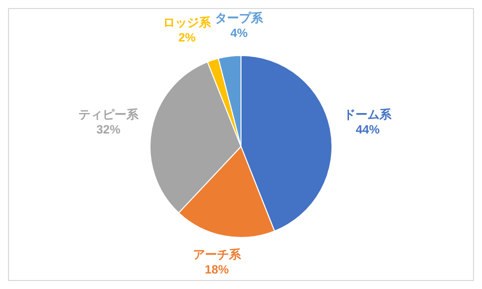 Image resolution: width=482 pixels, height=289 pixels. What do you see at coordinates (108, 129) in the screenshot?
I see `data-label: 32%` at bounding box center [108, 129].